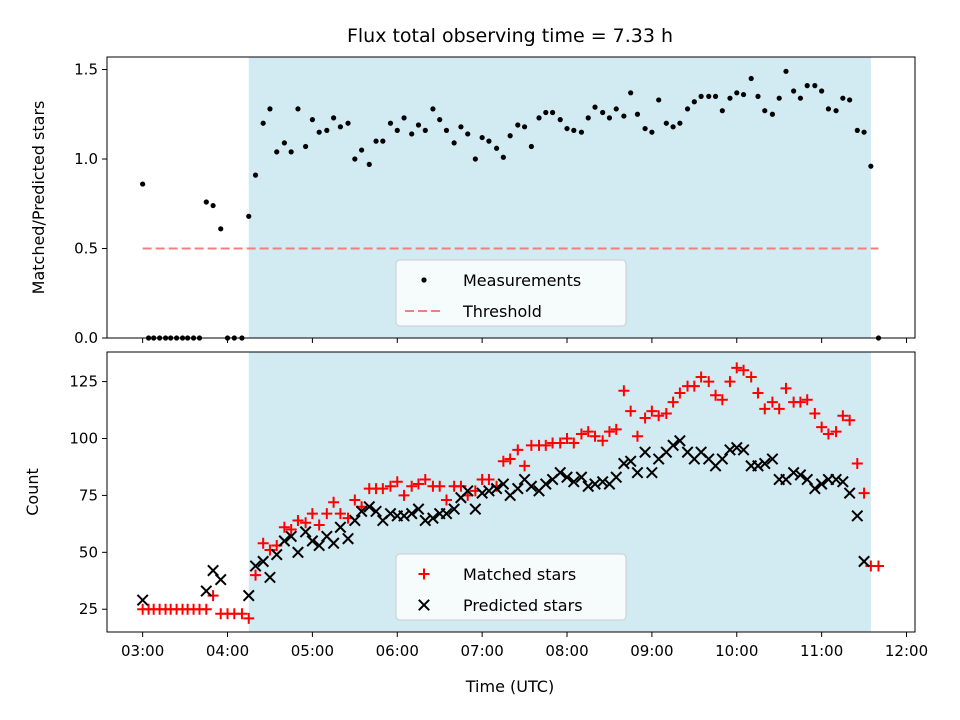  Describe the element at coordinates (86, 338) in the screenshot. I see `y-tick-label: 0.0` at that location.